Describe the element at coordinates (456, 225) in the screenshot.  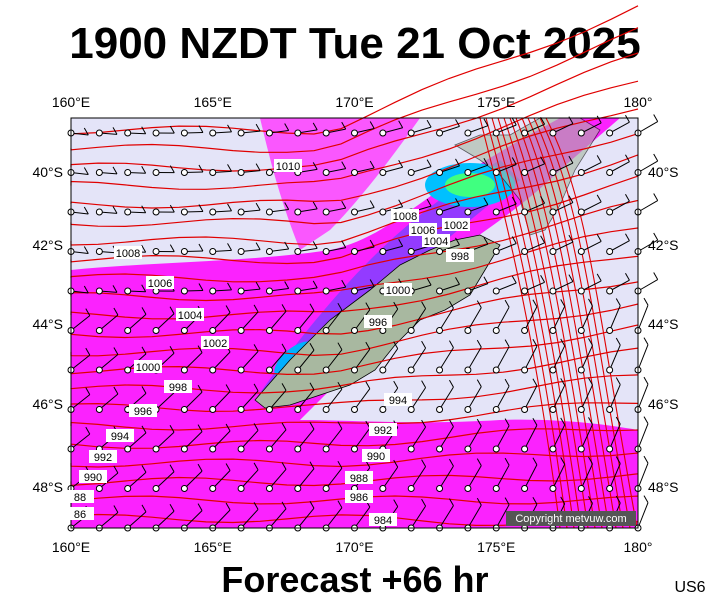
I see `isobar-label-box: 1002` at that location.